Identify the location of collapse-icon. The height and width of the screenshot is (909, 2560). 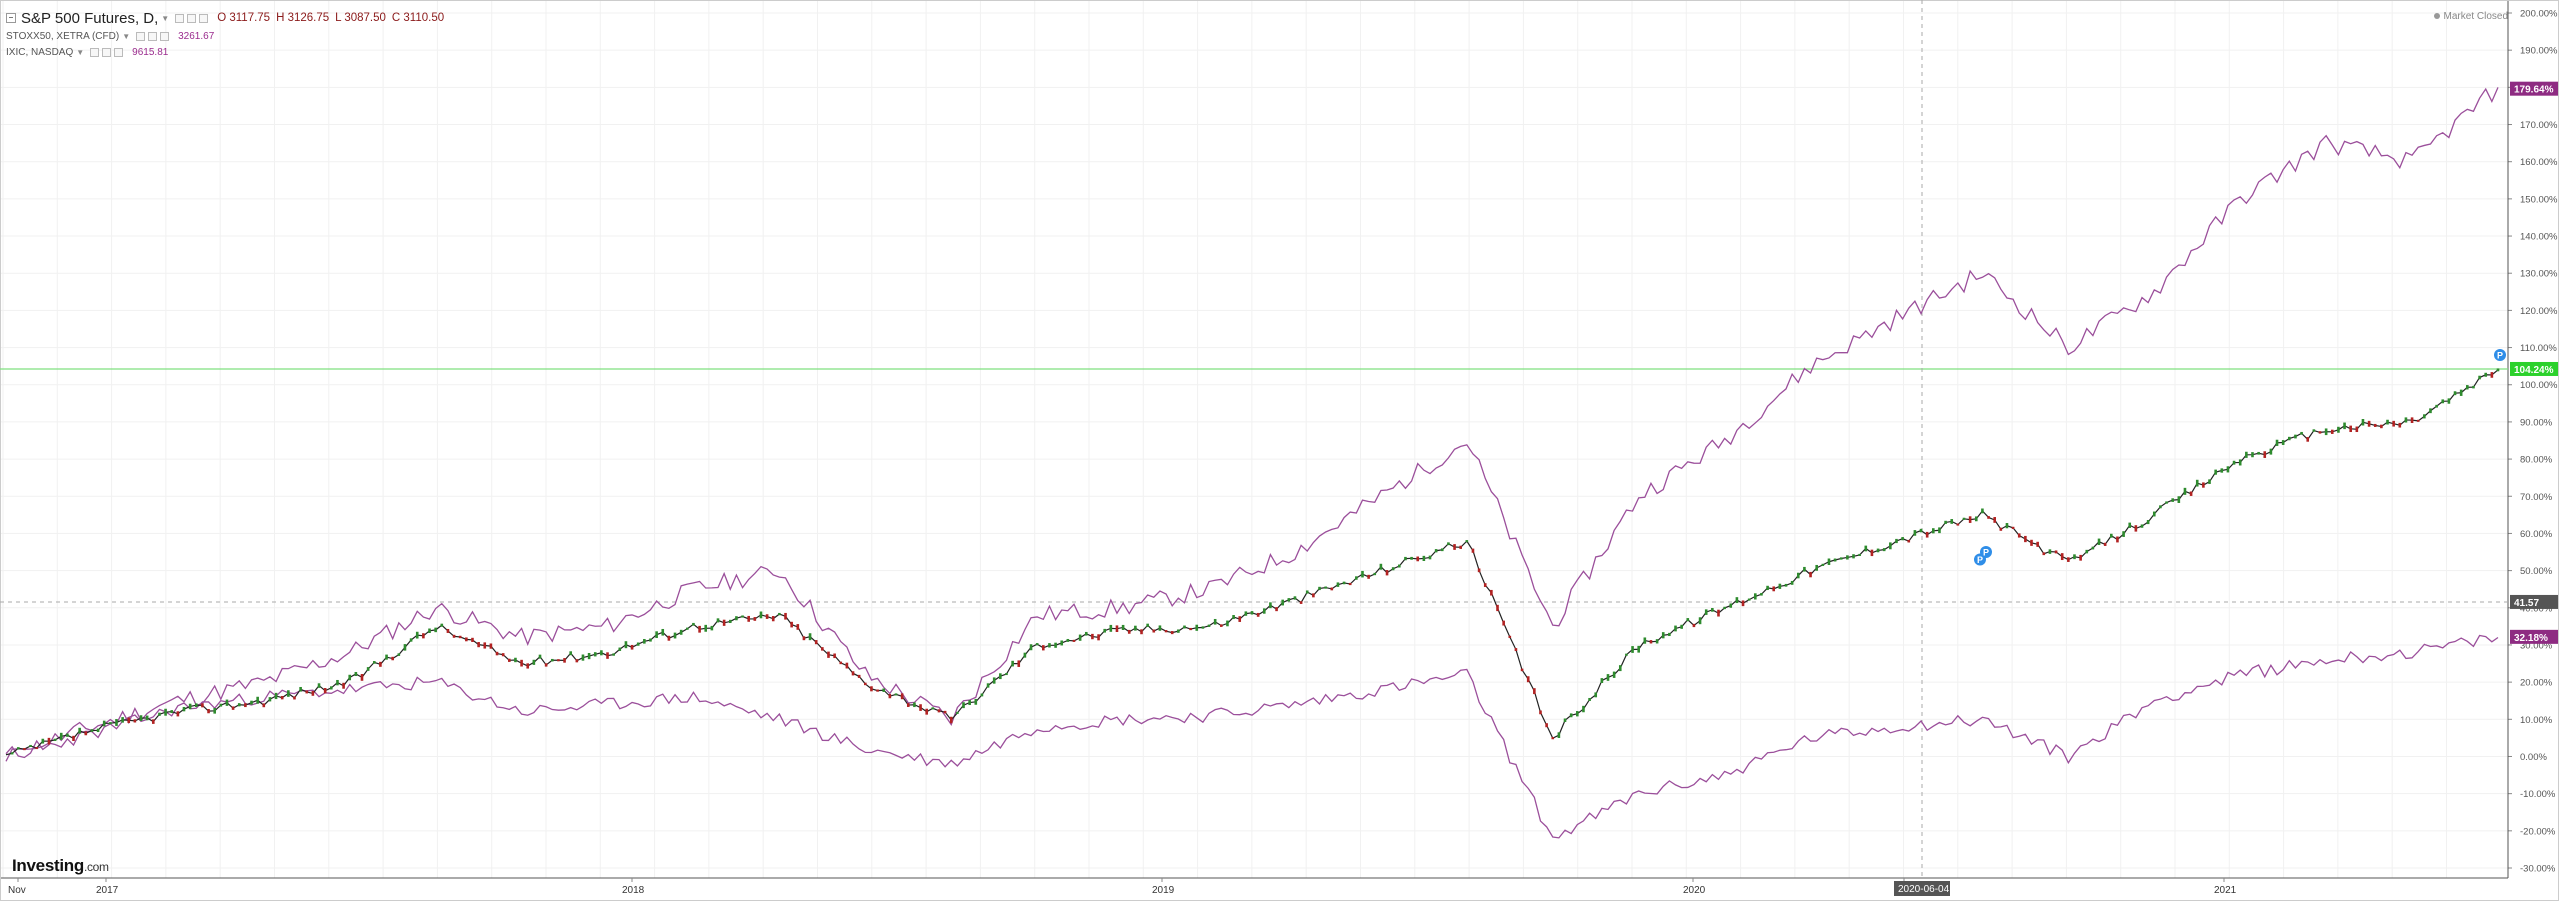
(11, 18).